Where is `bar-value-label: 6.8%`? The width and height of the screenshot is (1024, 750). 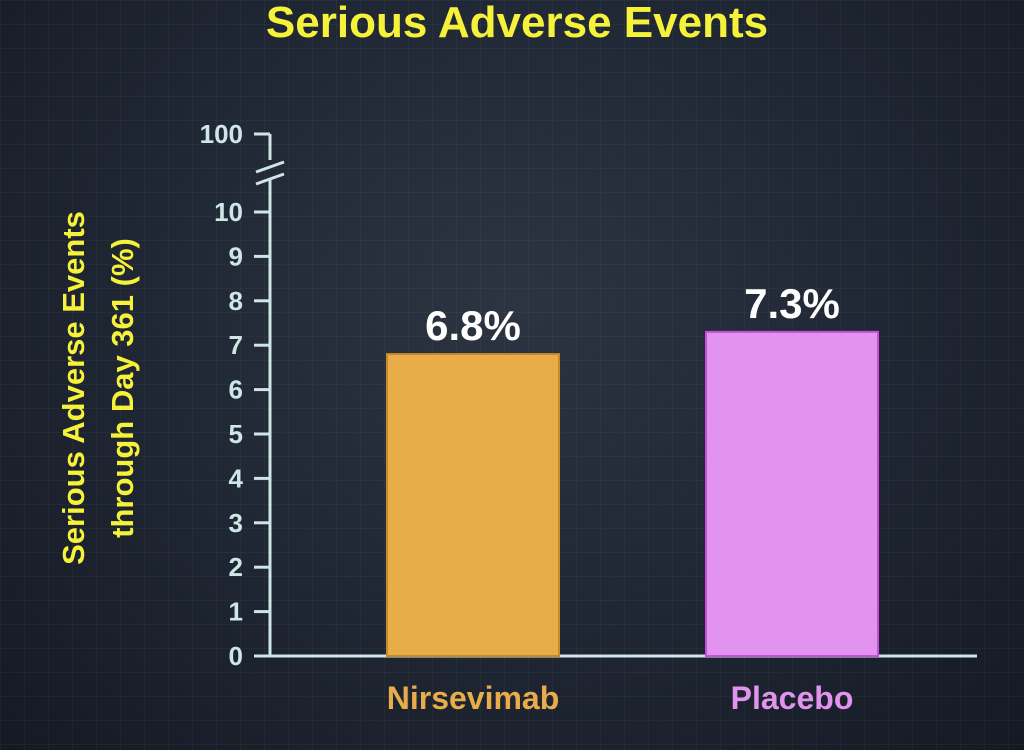 bar-value-label: 6.8% is located at coordinates (473, 325).